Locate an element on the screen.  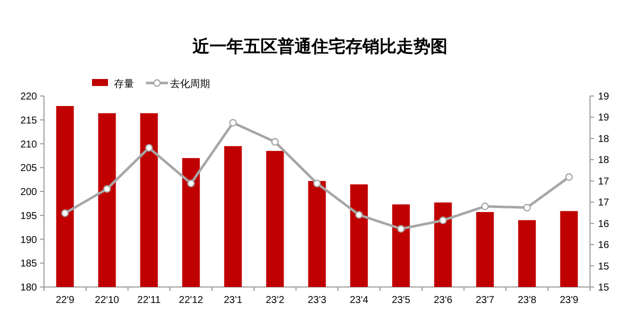
x-tick-label: 23'5 is located at coordinates (401, 300).